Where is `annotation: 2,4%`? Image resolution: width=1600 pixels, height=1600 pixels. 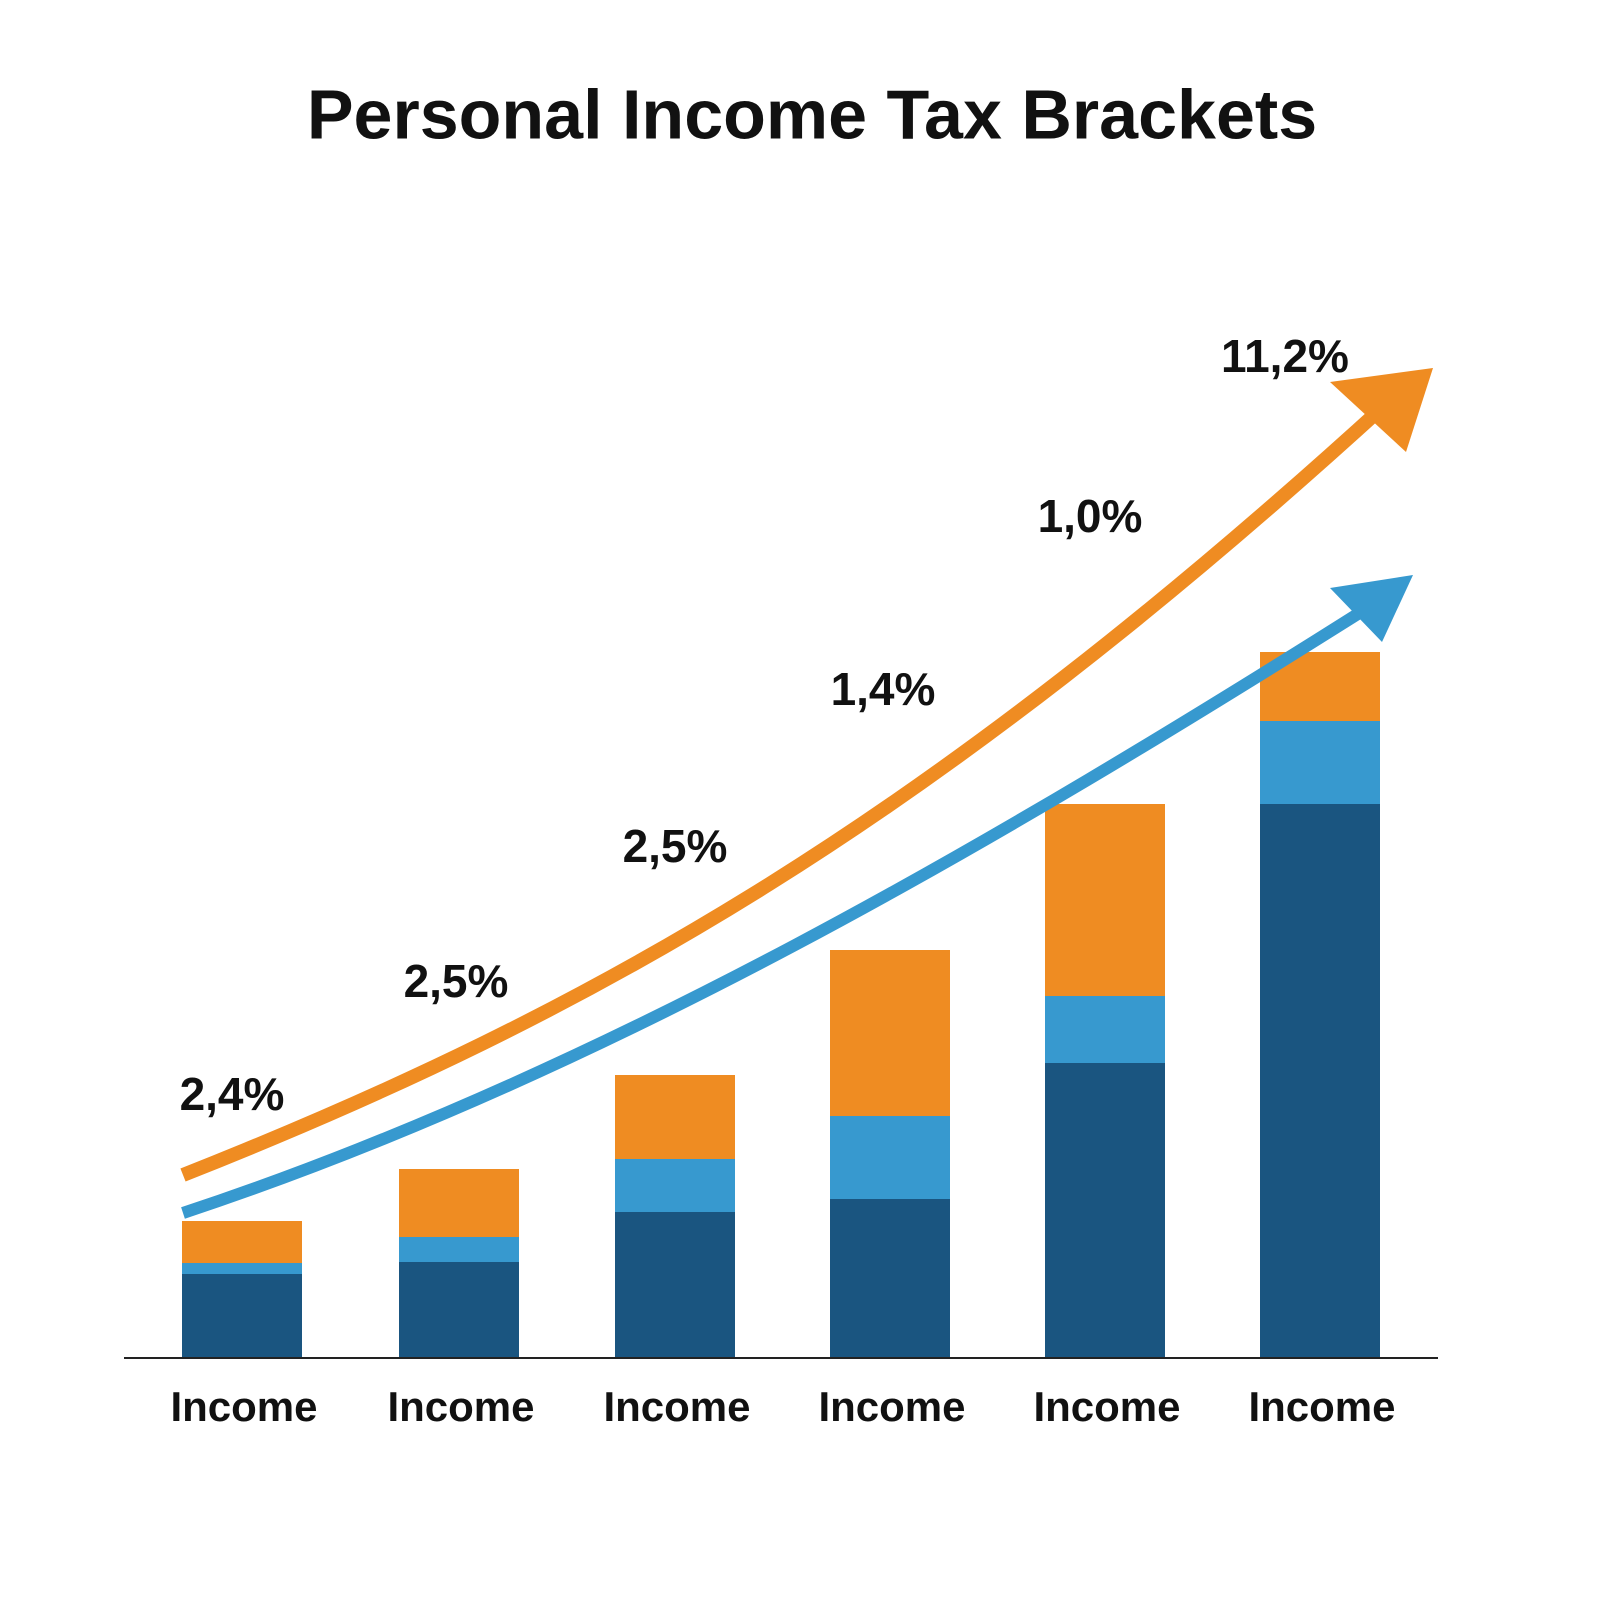 annotation: 2,4% is located at coordinates (232, 1094).